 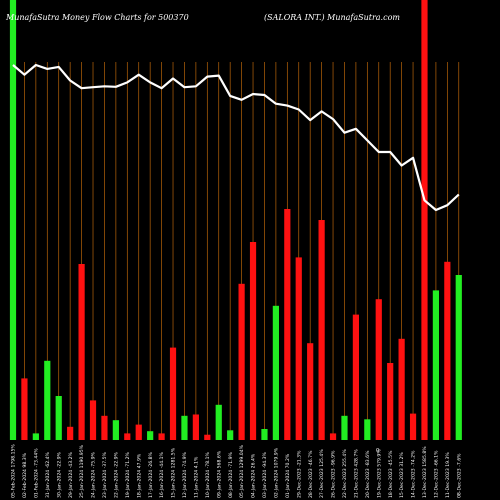 What do you see at coordinates (402, 475) in the screenshot?
I see `x-tick-label: 15-Dec-2023 31.2%` at bounding box center [402, 475].